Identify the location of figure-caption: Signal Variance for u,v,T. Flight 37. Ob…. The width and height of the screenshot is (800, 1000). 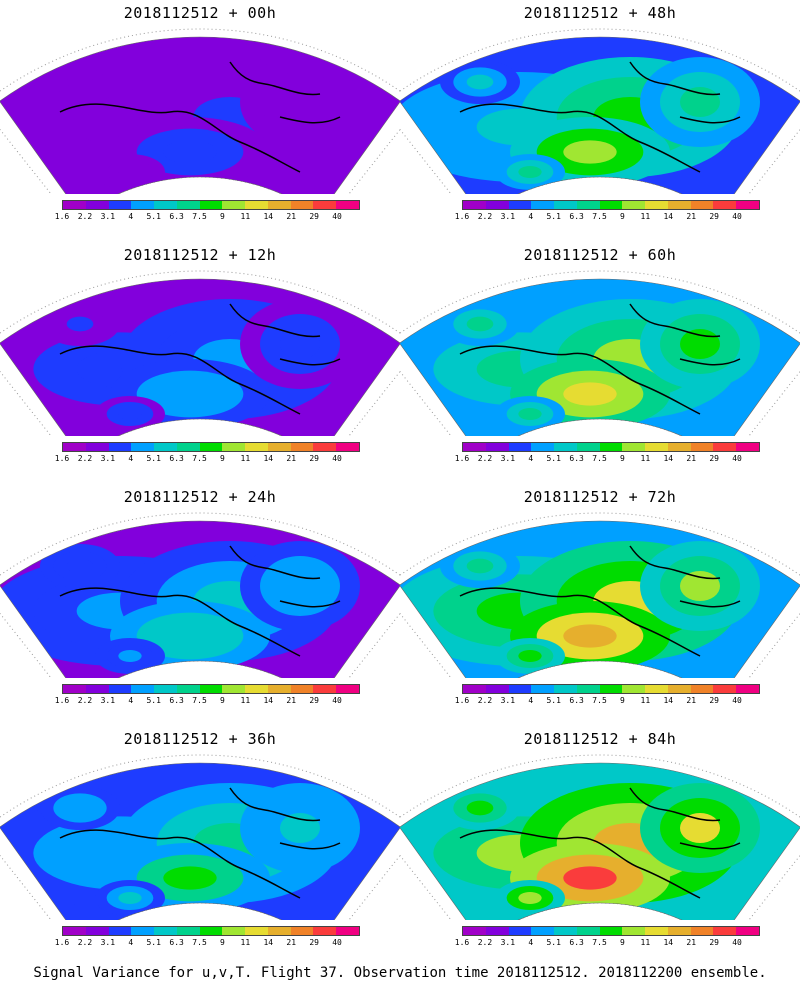
(400, 973).